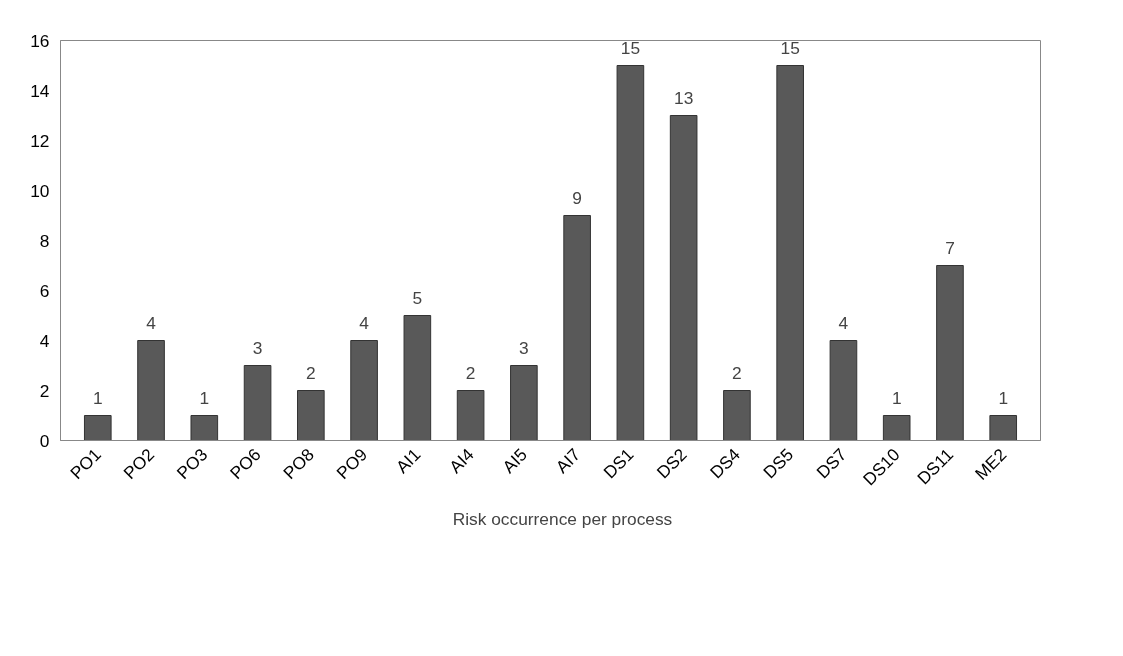 The image size is (1123, 656). What do you see at coordinates (44, 240) in the screenshot?
I see `y-tick-label: 8` at bounding box center [44, 240].